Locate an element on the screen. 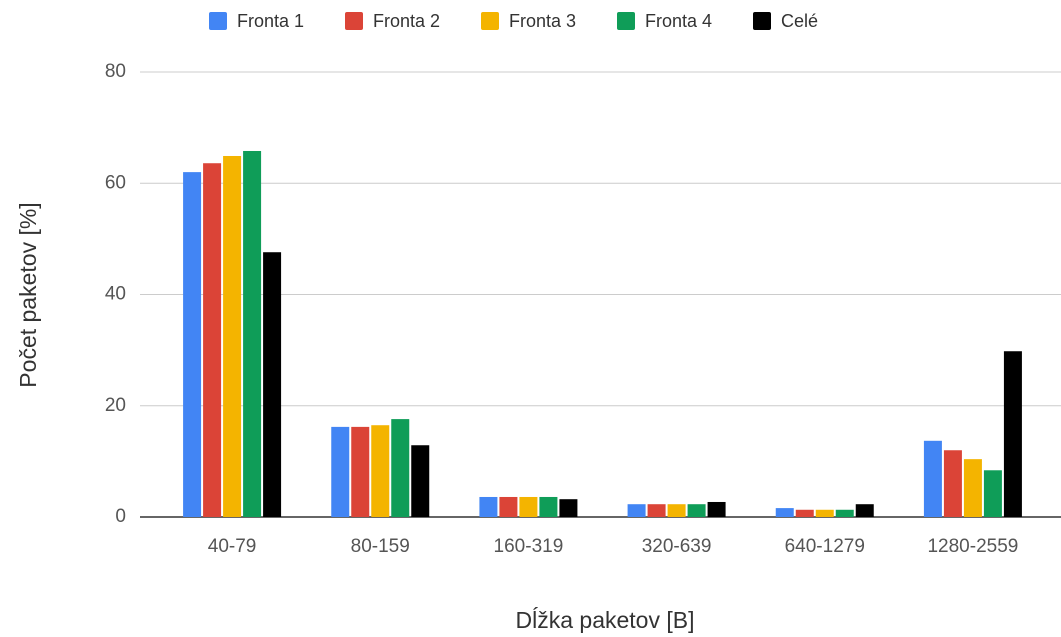 The width and height of the screenshot is (1061, 637). x-tick-label: 640-1279 is located at coordinates (825, 546).